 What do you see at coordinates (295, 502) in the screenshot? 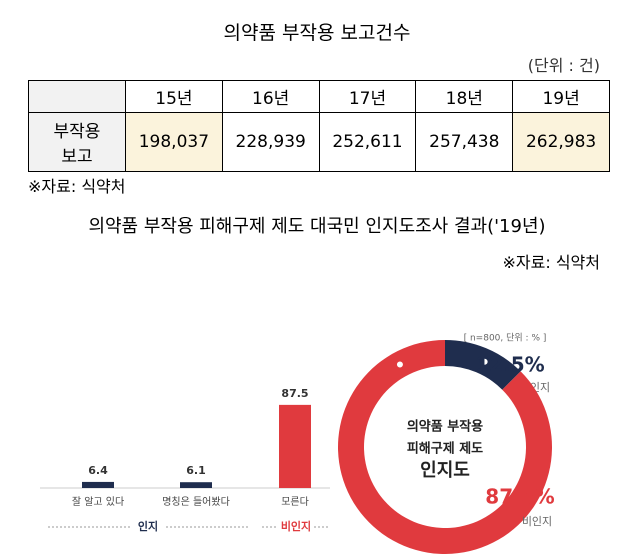
I see `category-label: 모른다` at bounding box center [295, 502].